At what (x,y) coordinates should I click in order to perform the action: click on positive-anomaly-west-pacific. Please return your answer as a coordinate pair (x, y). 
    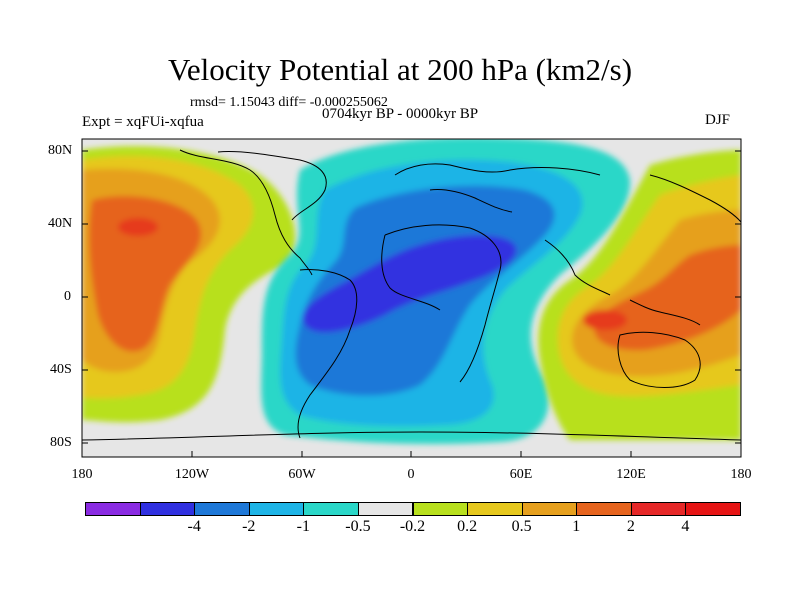
    Looking at the image, I should click on (189, 284).